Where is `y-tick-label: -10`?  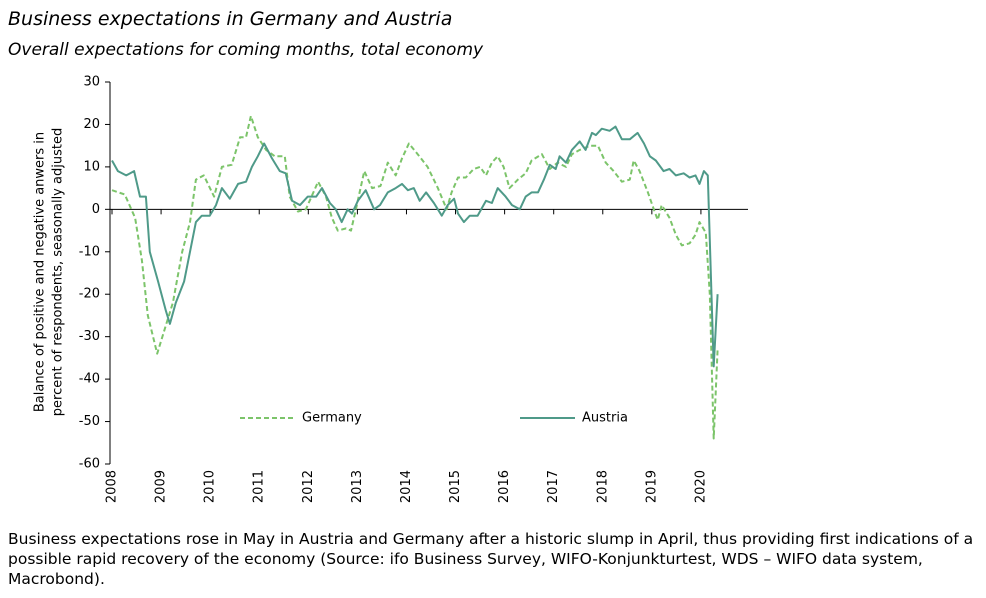 y-tick-label: -10 is located at coordinates (89, 251).